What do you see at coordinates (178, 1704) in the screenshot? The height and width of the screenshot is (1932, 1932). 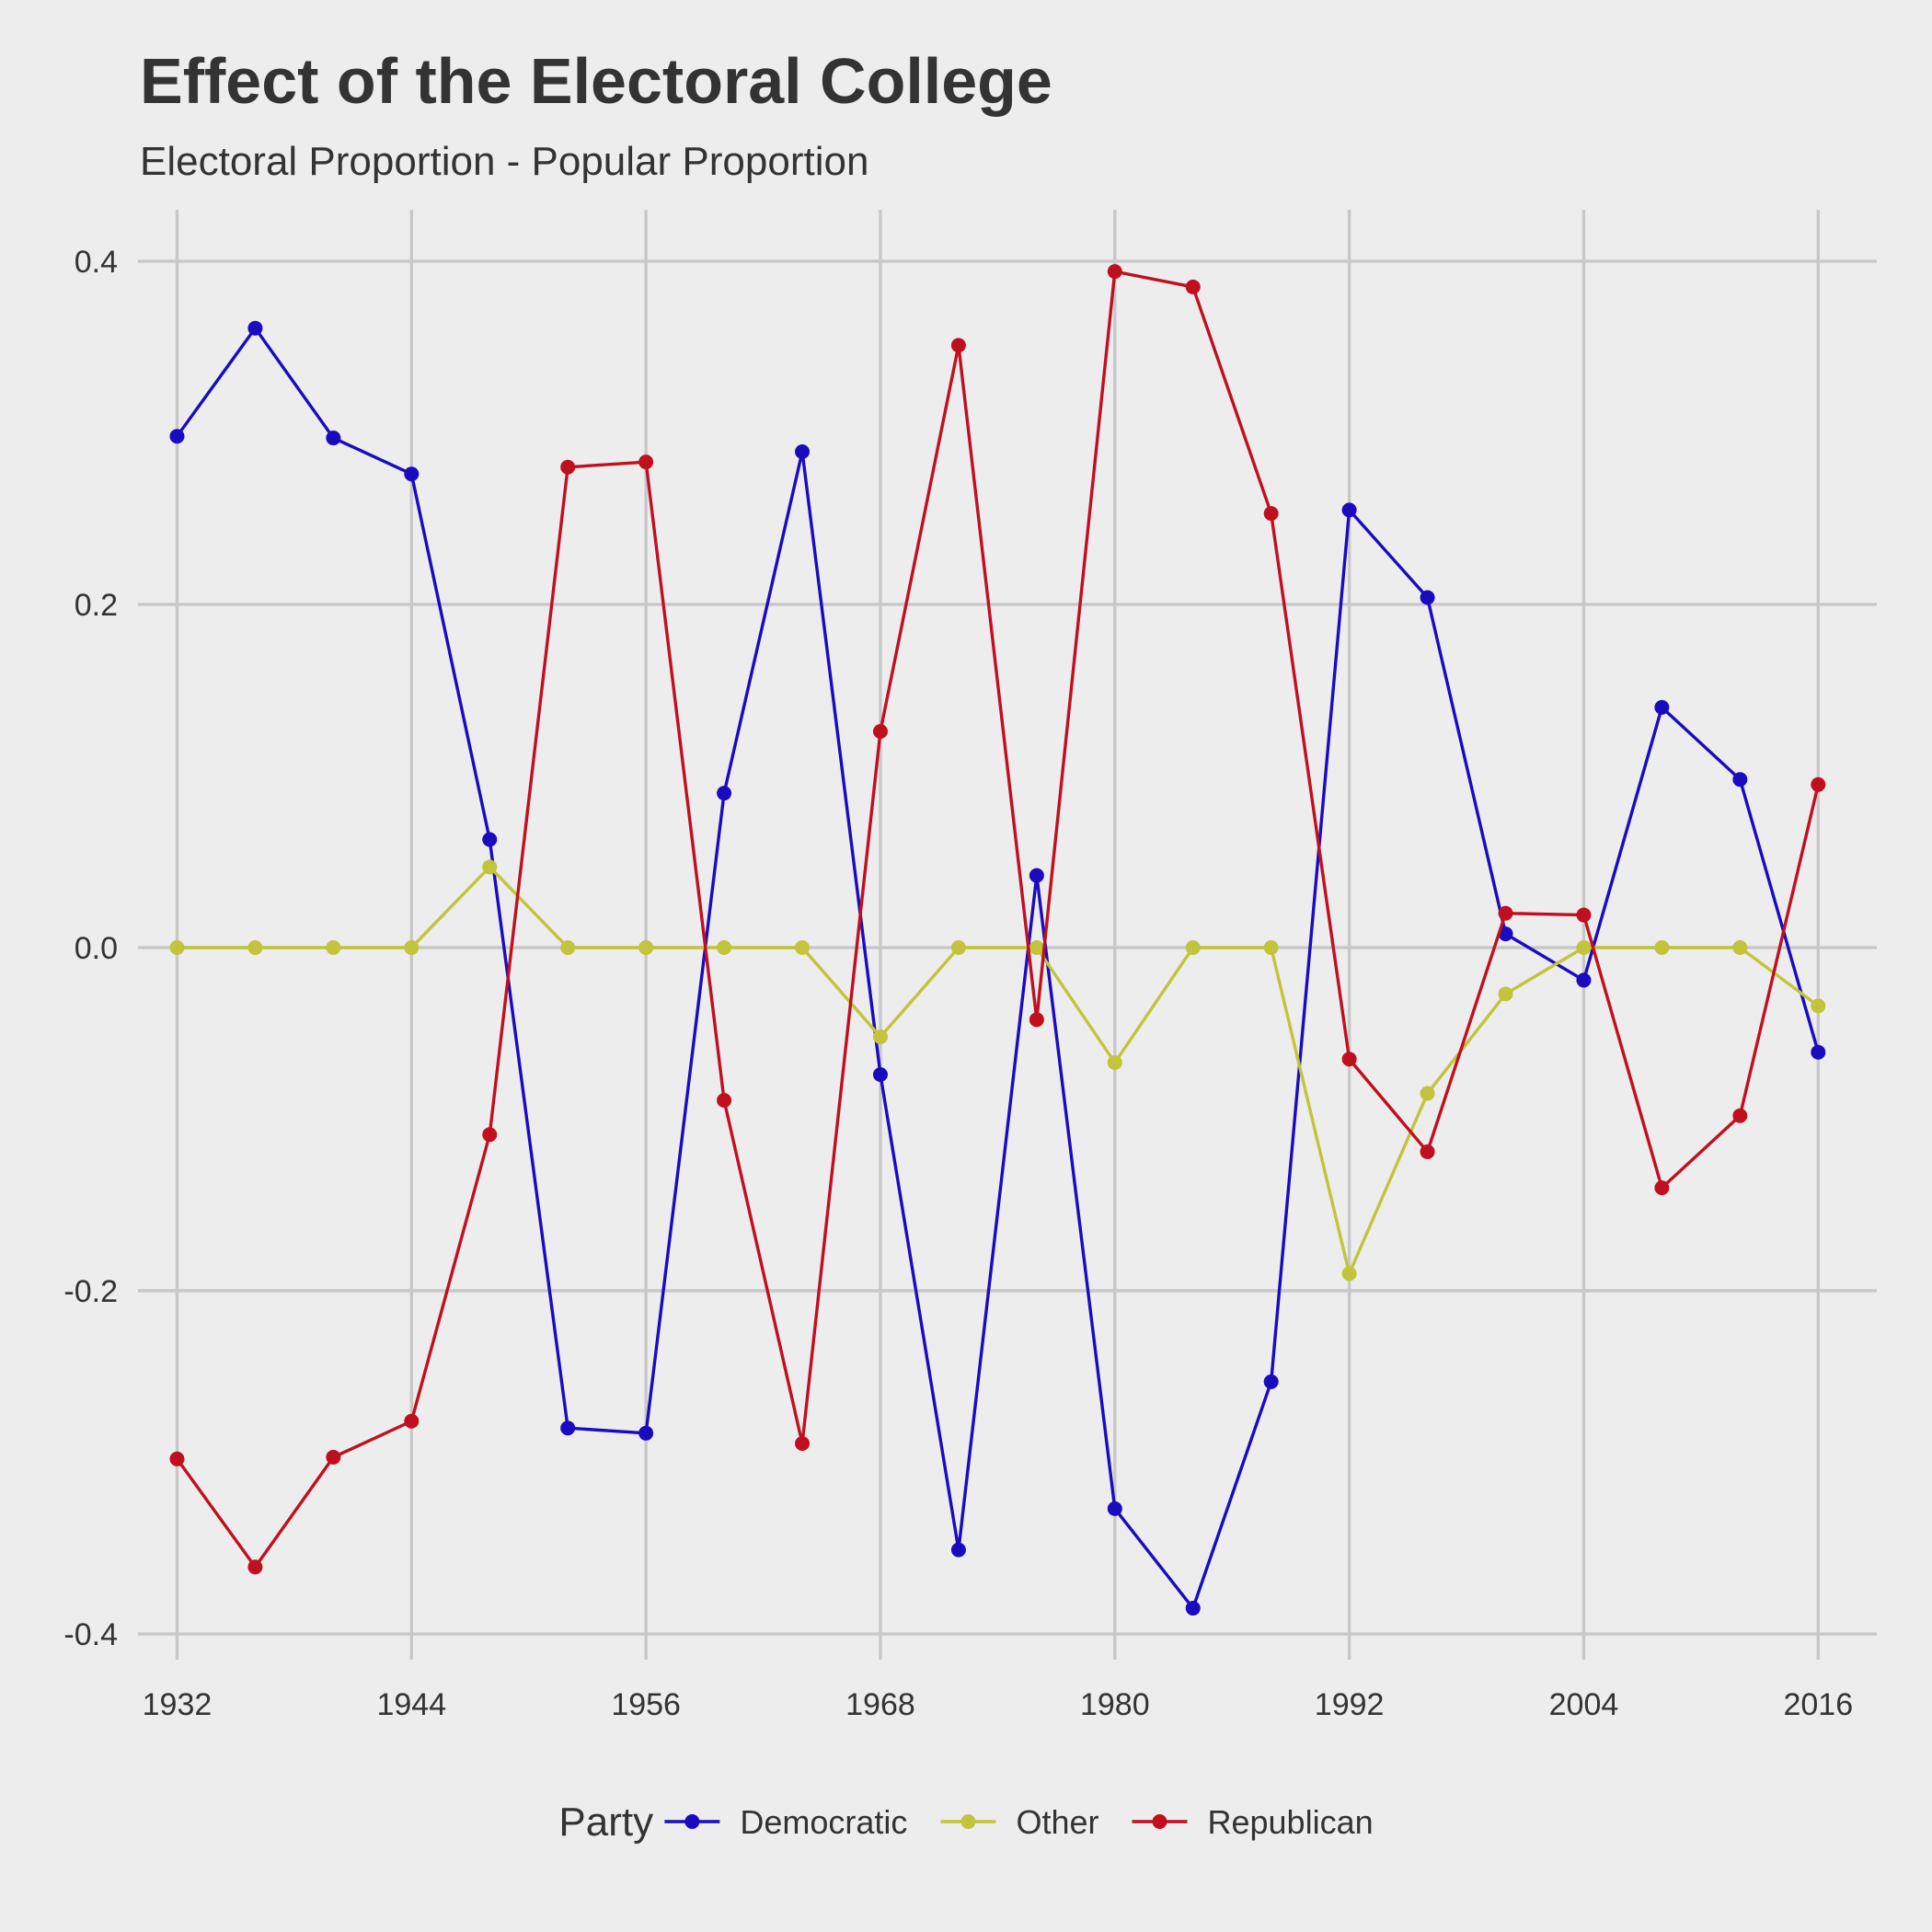 I see `x-tick-label: 1932` at bounding box center [178, 1704].